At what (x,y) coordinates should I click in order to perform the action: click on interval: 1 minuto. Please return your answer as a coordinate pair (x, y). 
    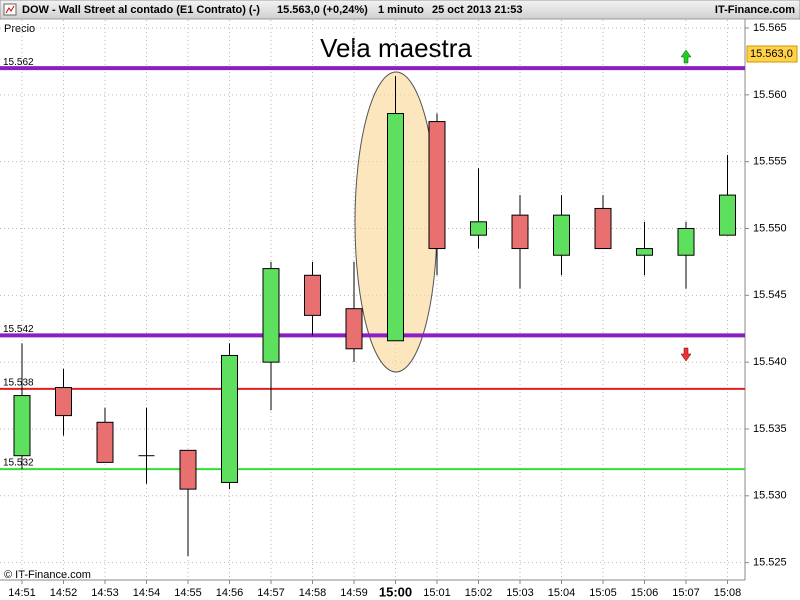
    Looking at the image, I should click on (401, 10).